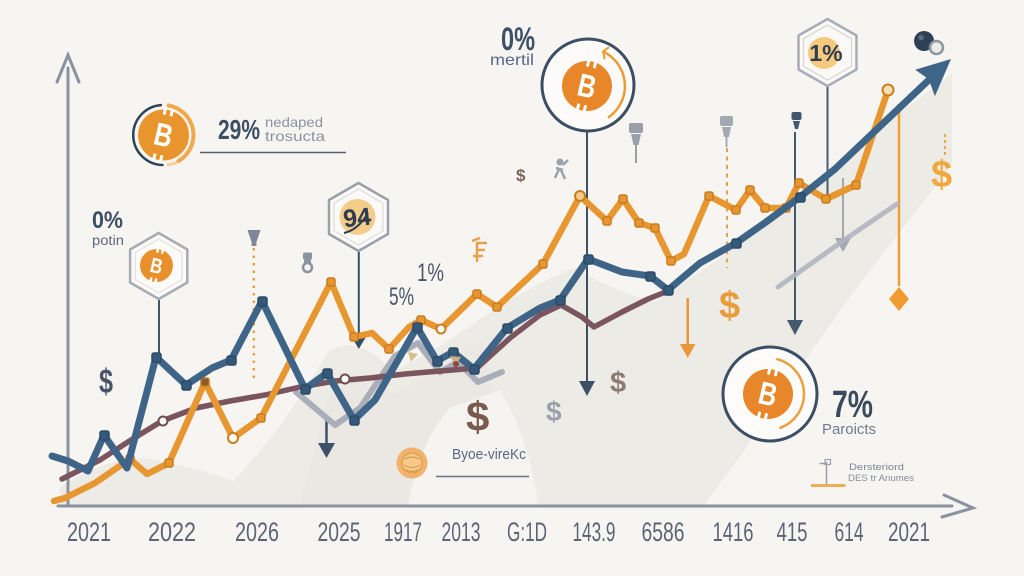 This screenshot has width=1024, height=576. What do you see at coordinates (489, 455) in the screenshot?
I see `svg-text: Byoe-vireKc` at bounding box center [489, 455].